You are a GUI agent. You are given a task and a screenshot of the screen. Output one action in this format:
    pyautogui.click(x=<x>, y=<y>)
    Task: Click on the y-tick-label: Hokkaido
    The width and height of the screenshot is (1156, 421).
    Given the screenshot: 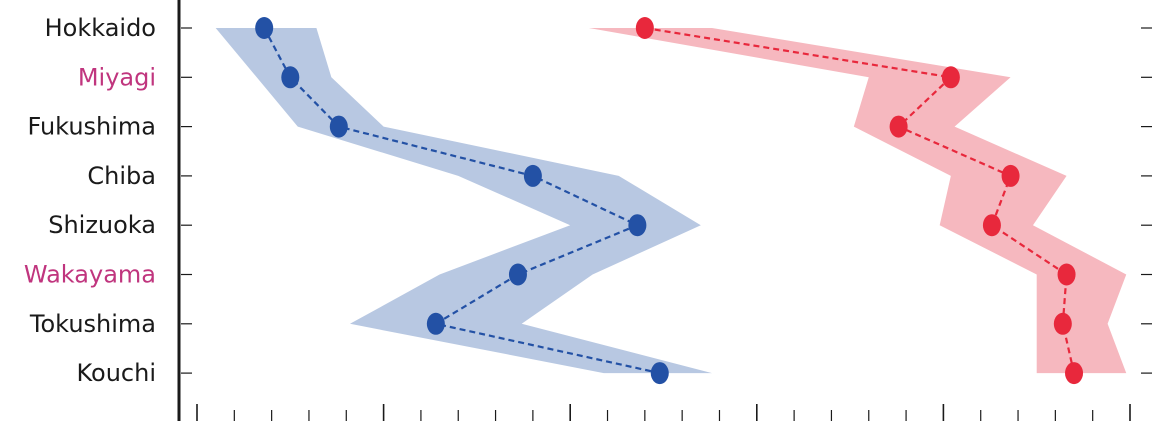 What is the action you would take?
    pyautogui.click(x=100, y=28)
    